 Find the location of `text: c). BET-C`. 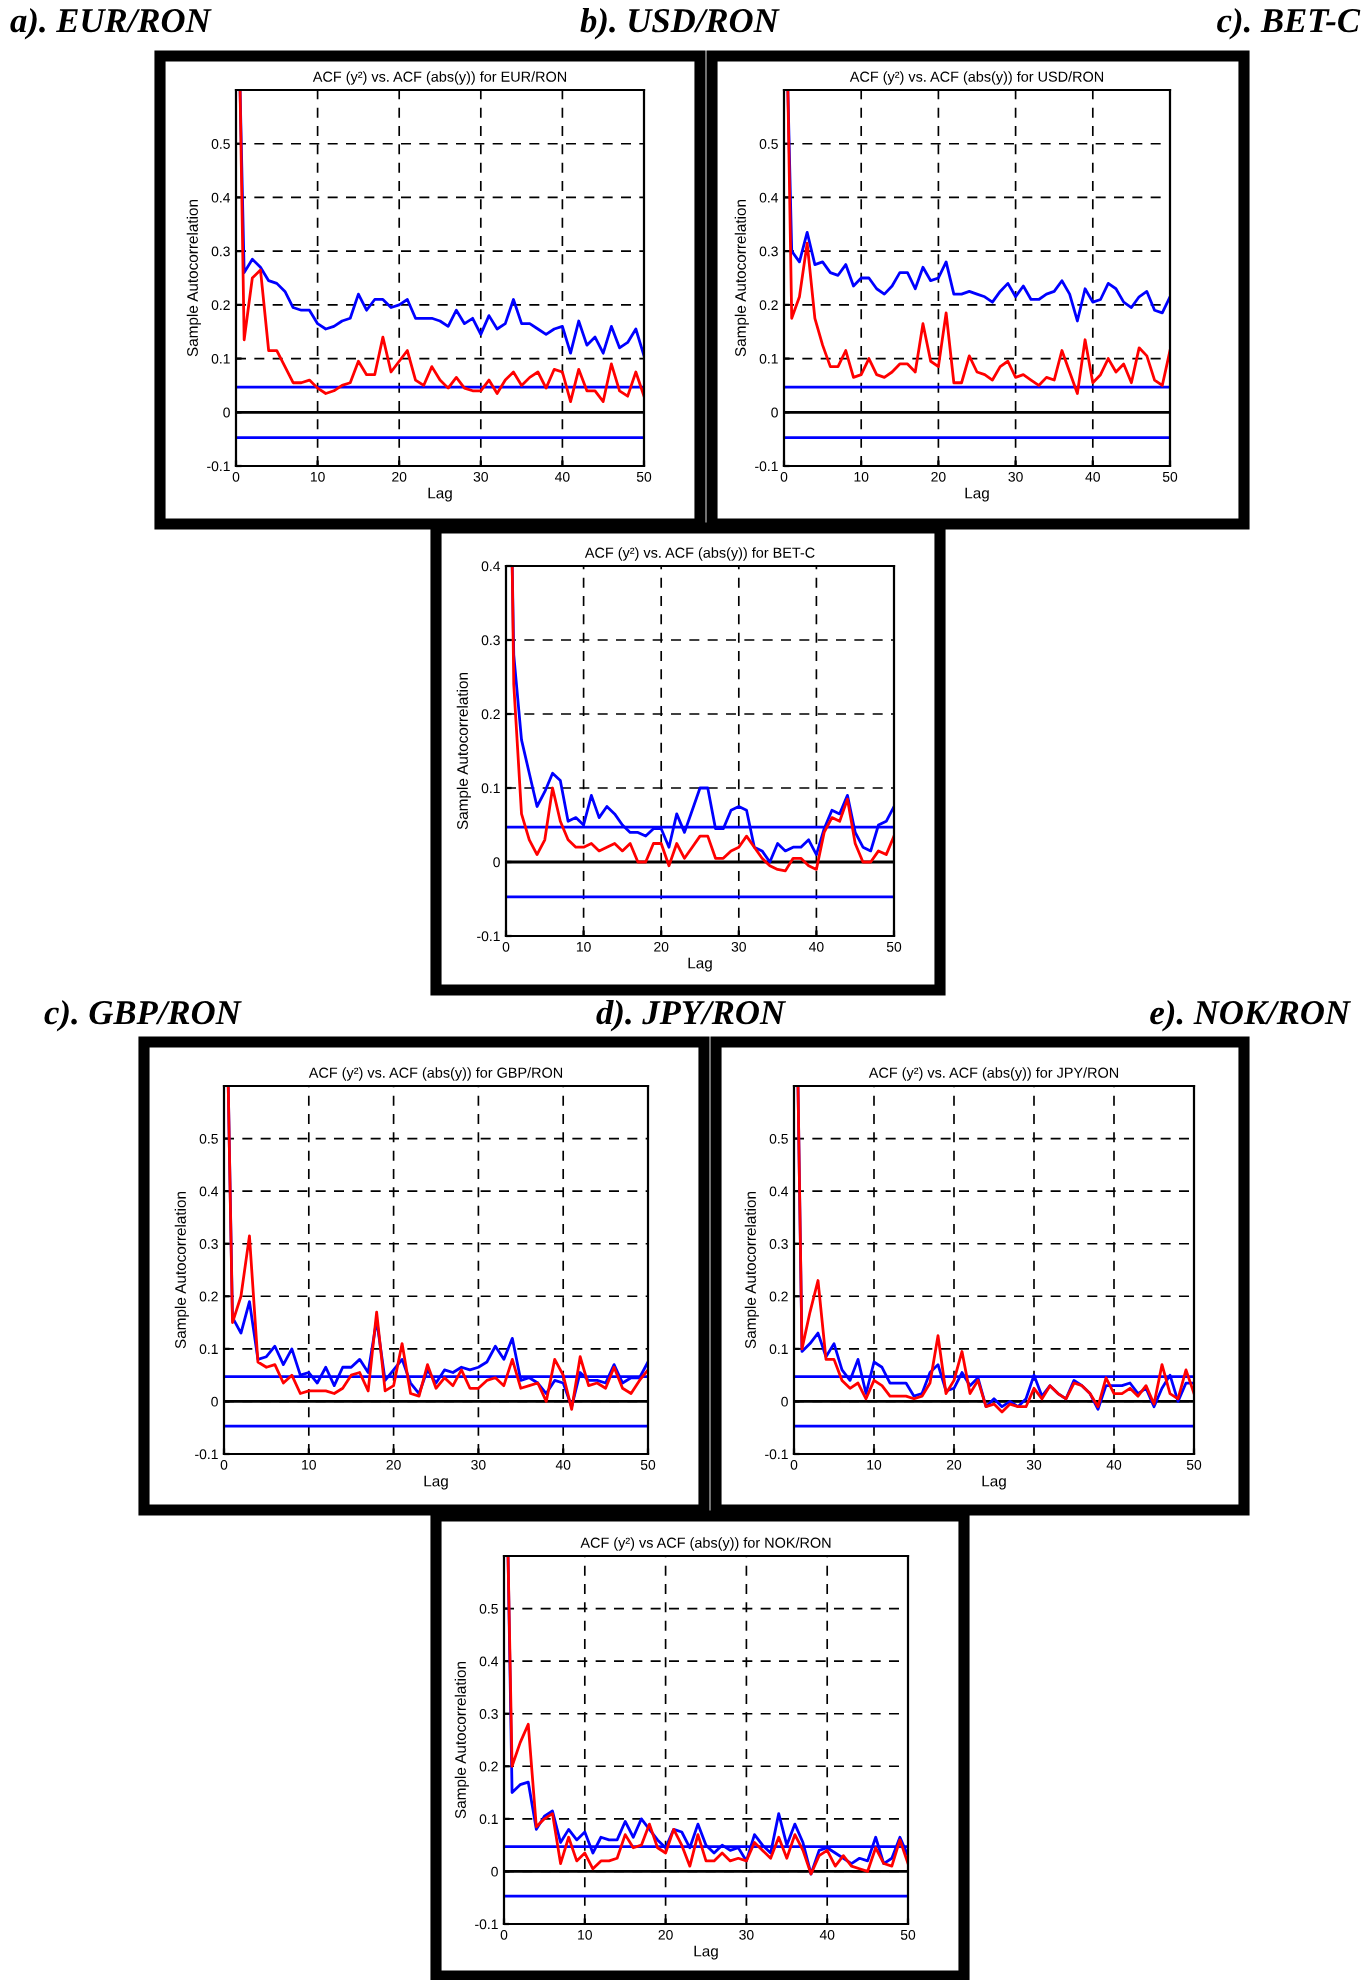

text: c). BET-C is located at coordinates (1289, 23).